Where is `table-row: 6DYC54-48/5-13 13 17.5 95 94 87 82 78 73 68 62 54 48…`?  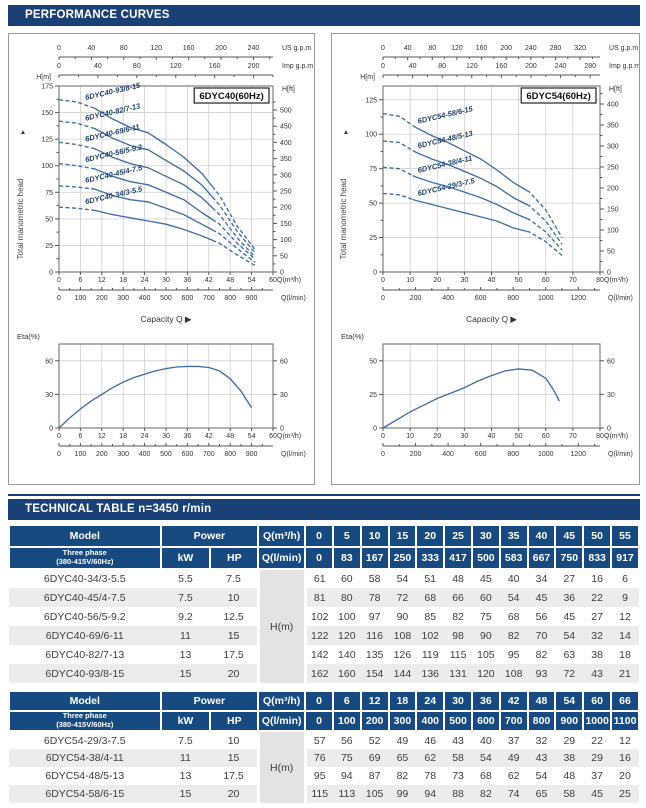 table-row: 6DYC54-48/5-13 13 17.5 95 94 87 82 78 73 68 62 54 48… is located at coordinates (324, 776).